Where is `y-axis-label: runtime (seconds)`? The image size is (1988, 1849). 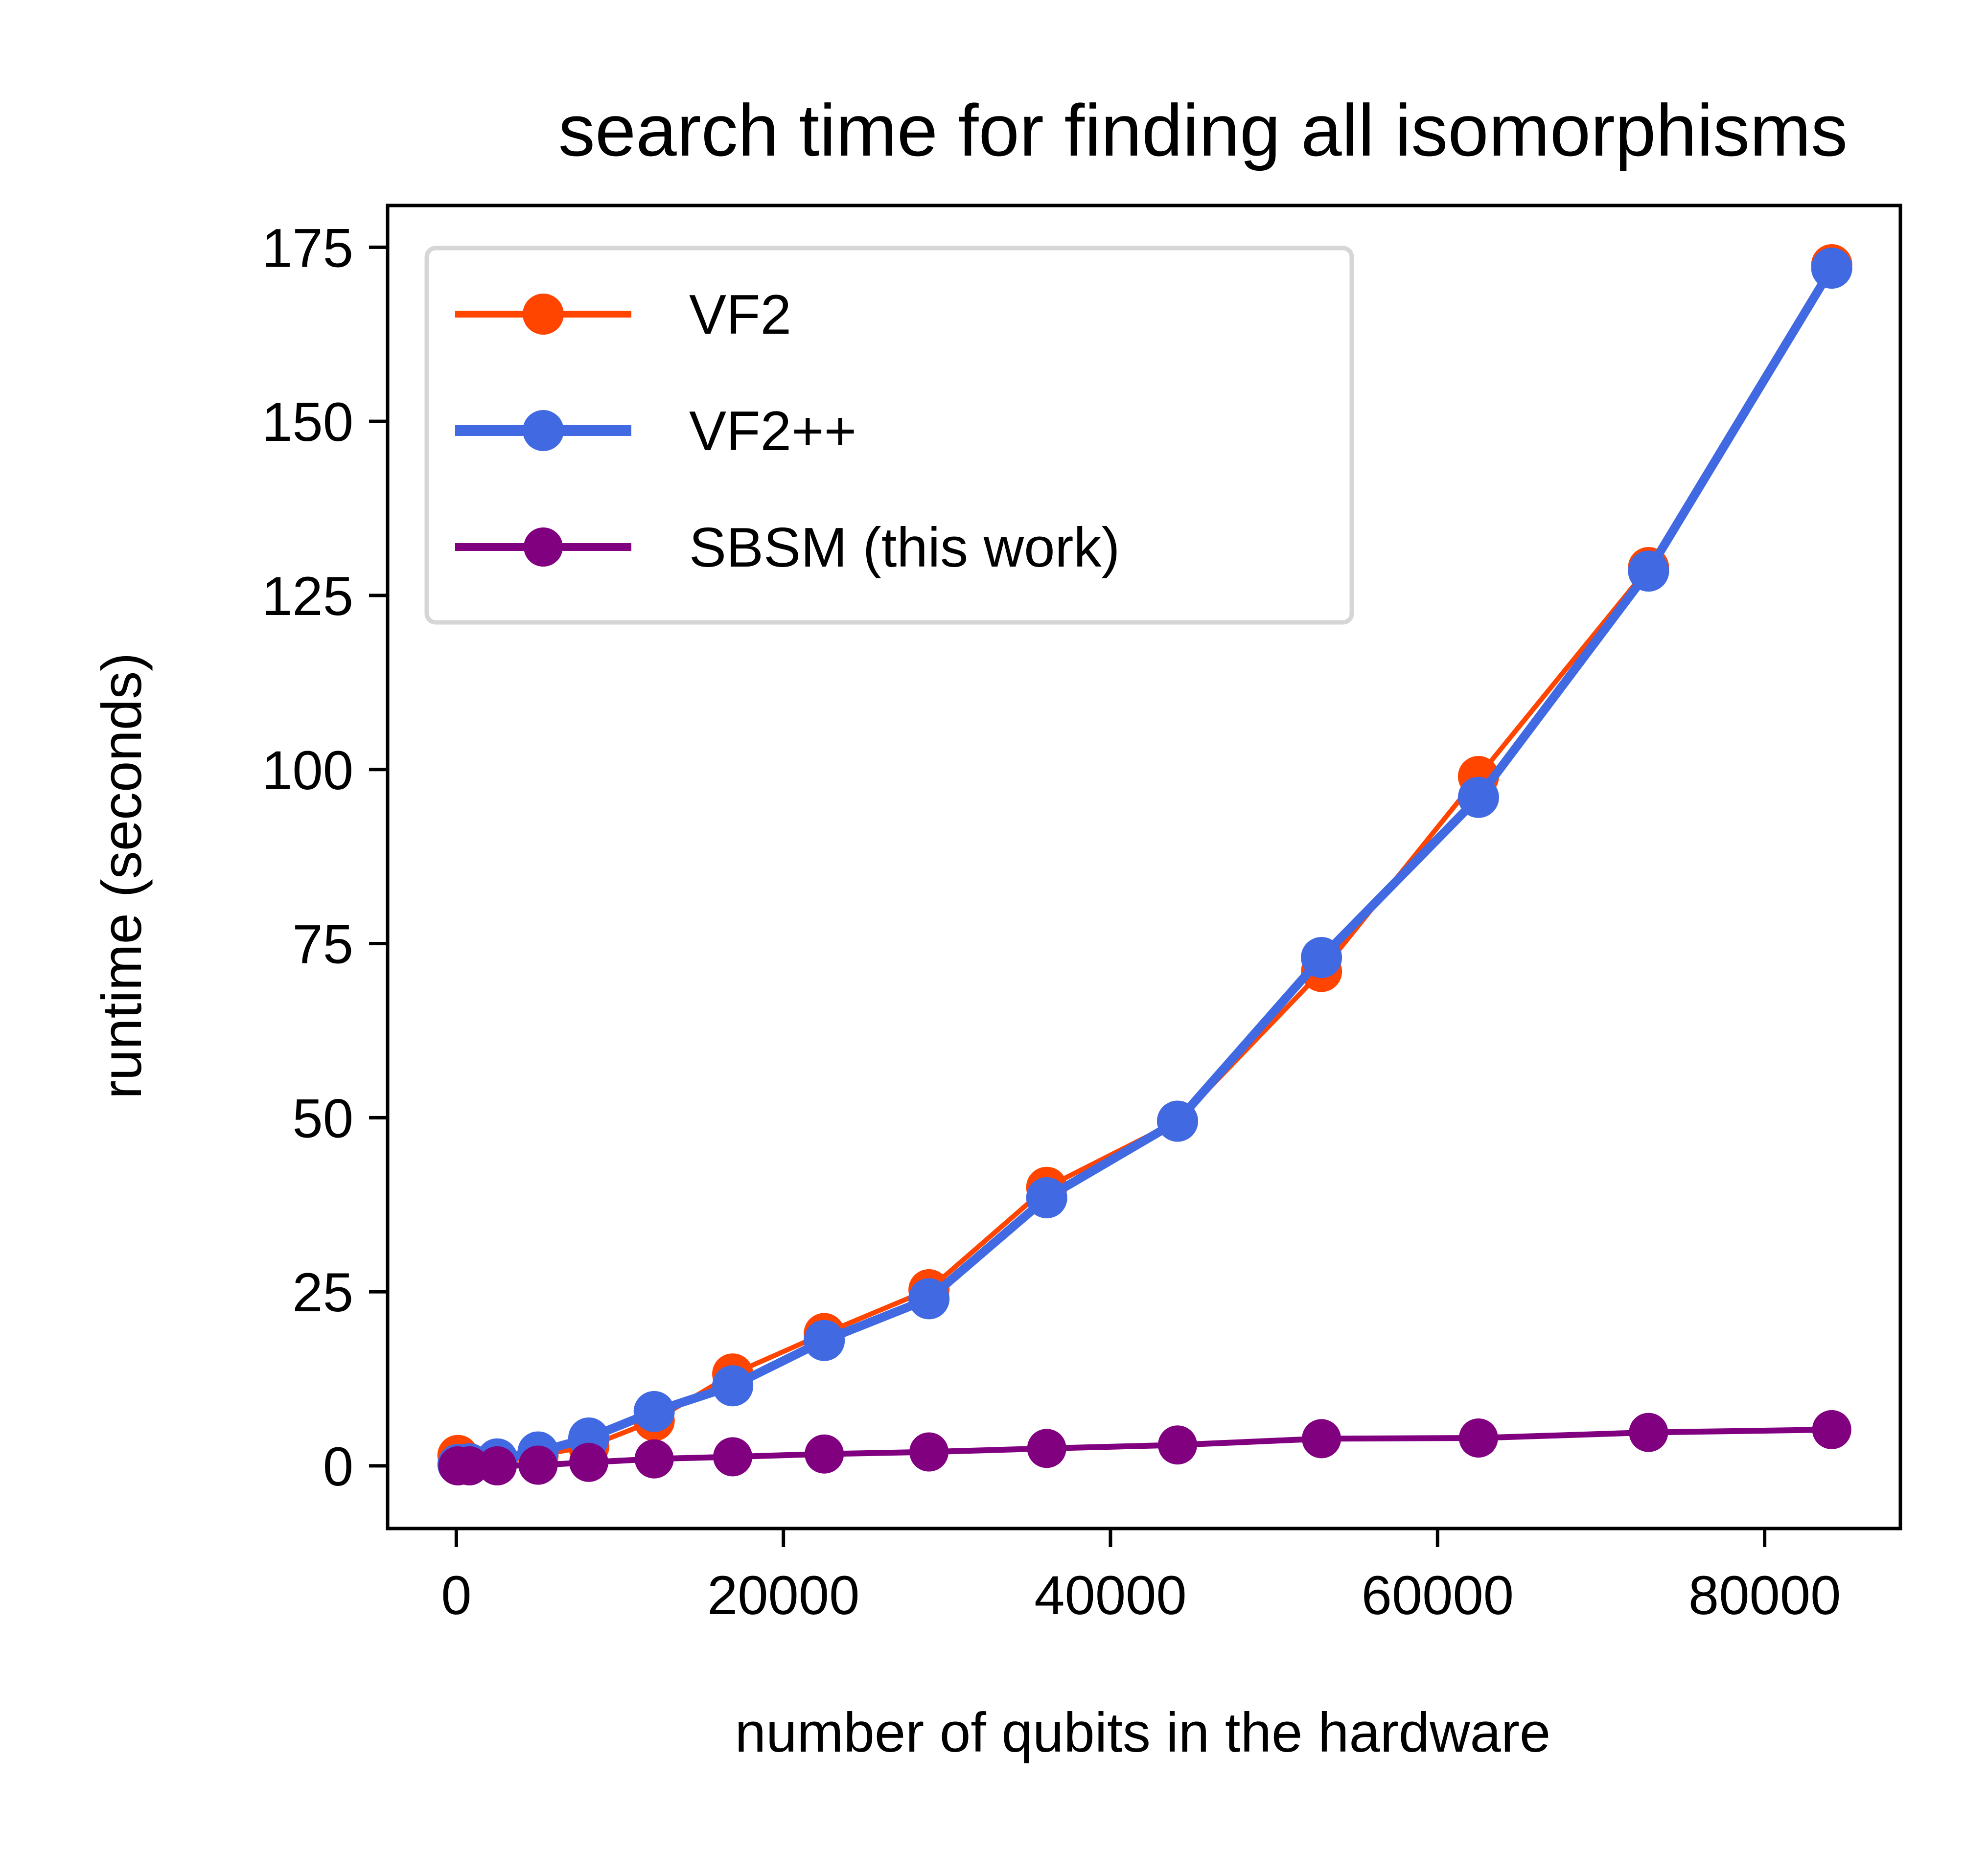
y-axis-label: runtime (seconds) is located at coordinates (122, 876).